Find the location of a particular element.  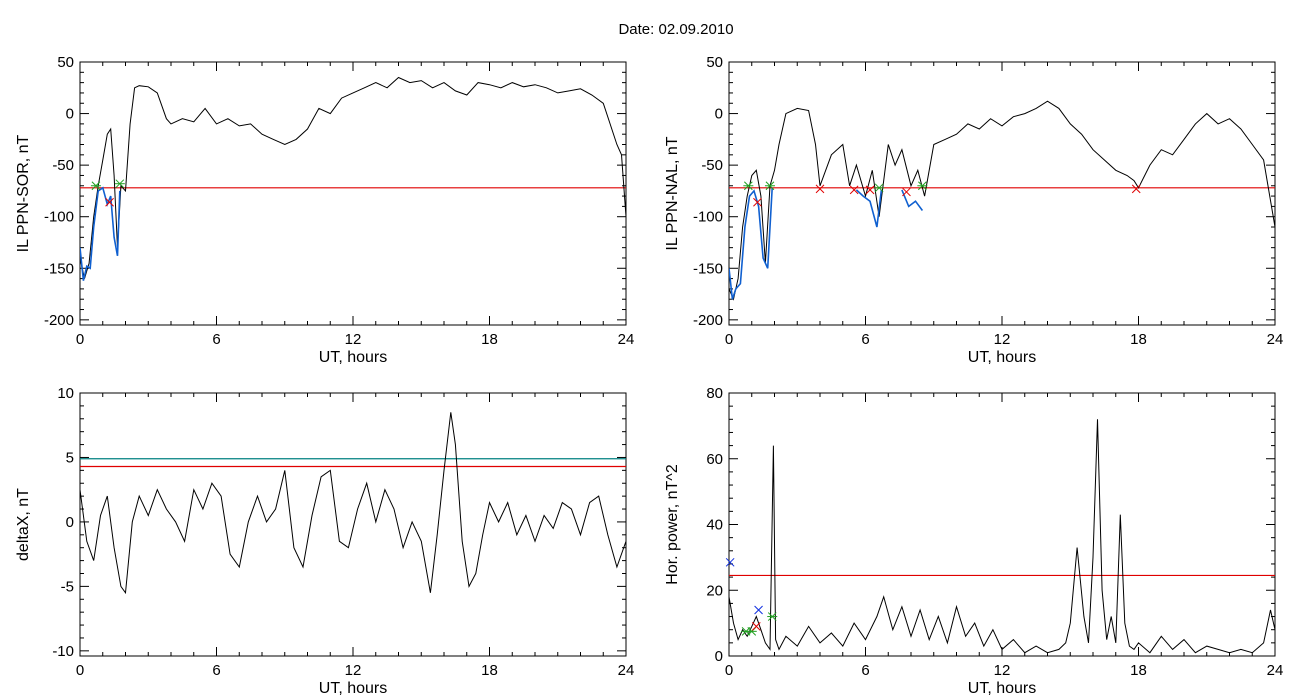

y-axis-label: Hor. power, nT^2 is located at coordinates (672, 524).